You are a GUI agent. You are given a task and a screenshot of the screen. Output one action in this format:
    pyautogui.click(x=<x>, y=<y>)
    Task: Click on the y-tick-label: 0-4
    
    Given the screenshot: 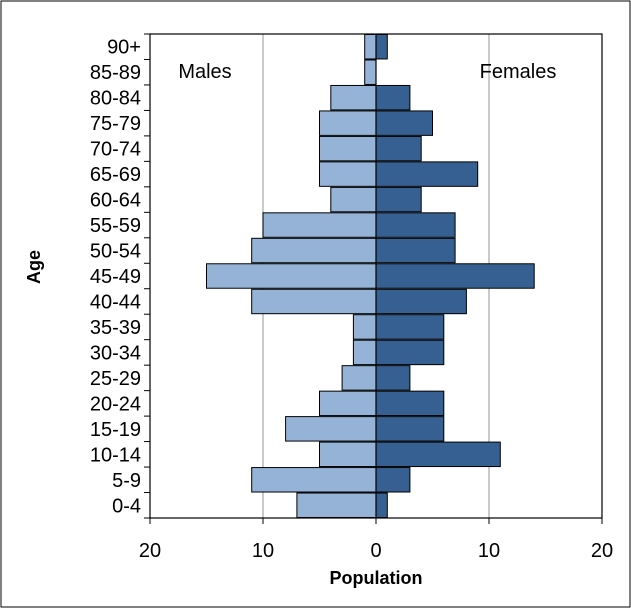 What is the action you would take?
    pyautogui.click(x=126, y=506)
    